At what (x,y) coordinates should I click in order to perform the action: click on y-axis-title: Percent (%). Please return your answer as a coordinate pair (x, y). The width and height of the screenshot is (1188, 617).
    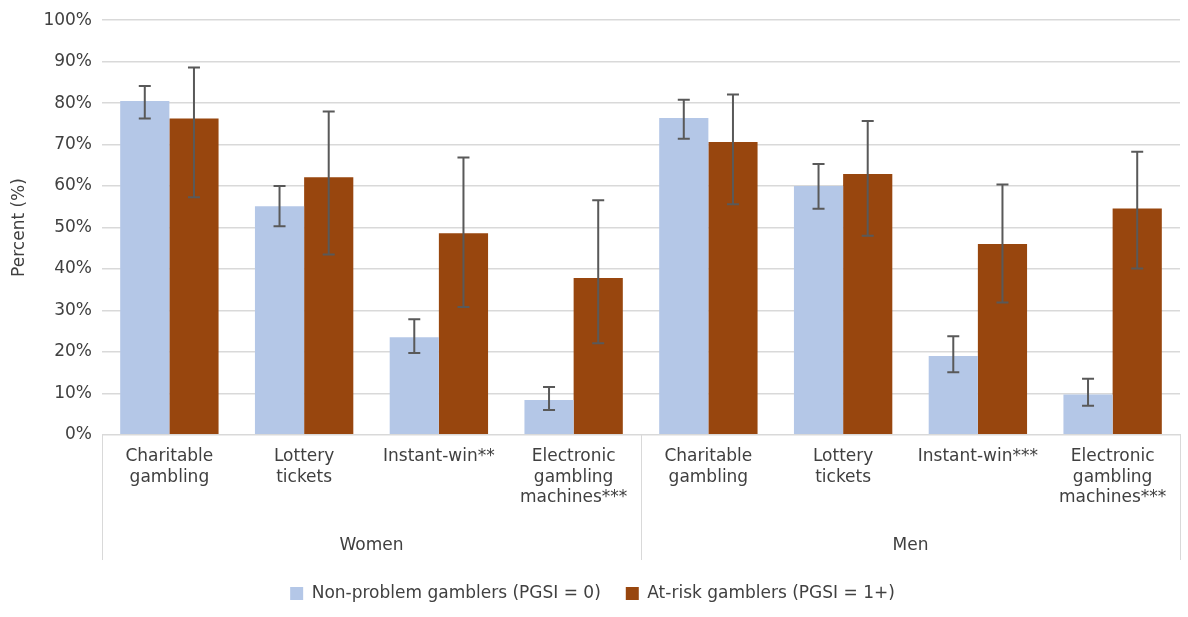
    Looking at the image, I should click on (17, 227).